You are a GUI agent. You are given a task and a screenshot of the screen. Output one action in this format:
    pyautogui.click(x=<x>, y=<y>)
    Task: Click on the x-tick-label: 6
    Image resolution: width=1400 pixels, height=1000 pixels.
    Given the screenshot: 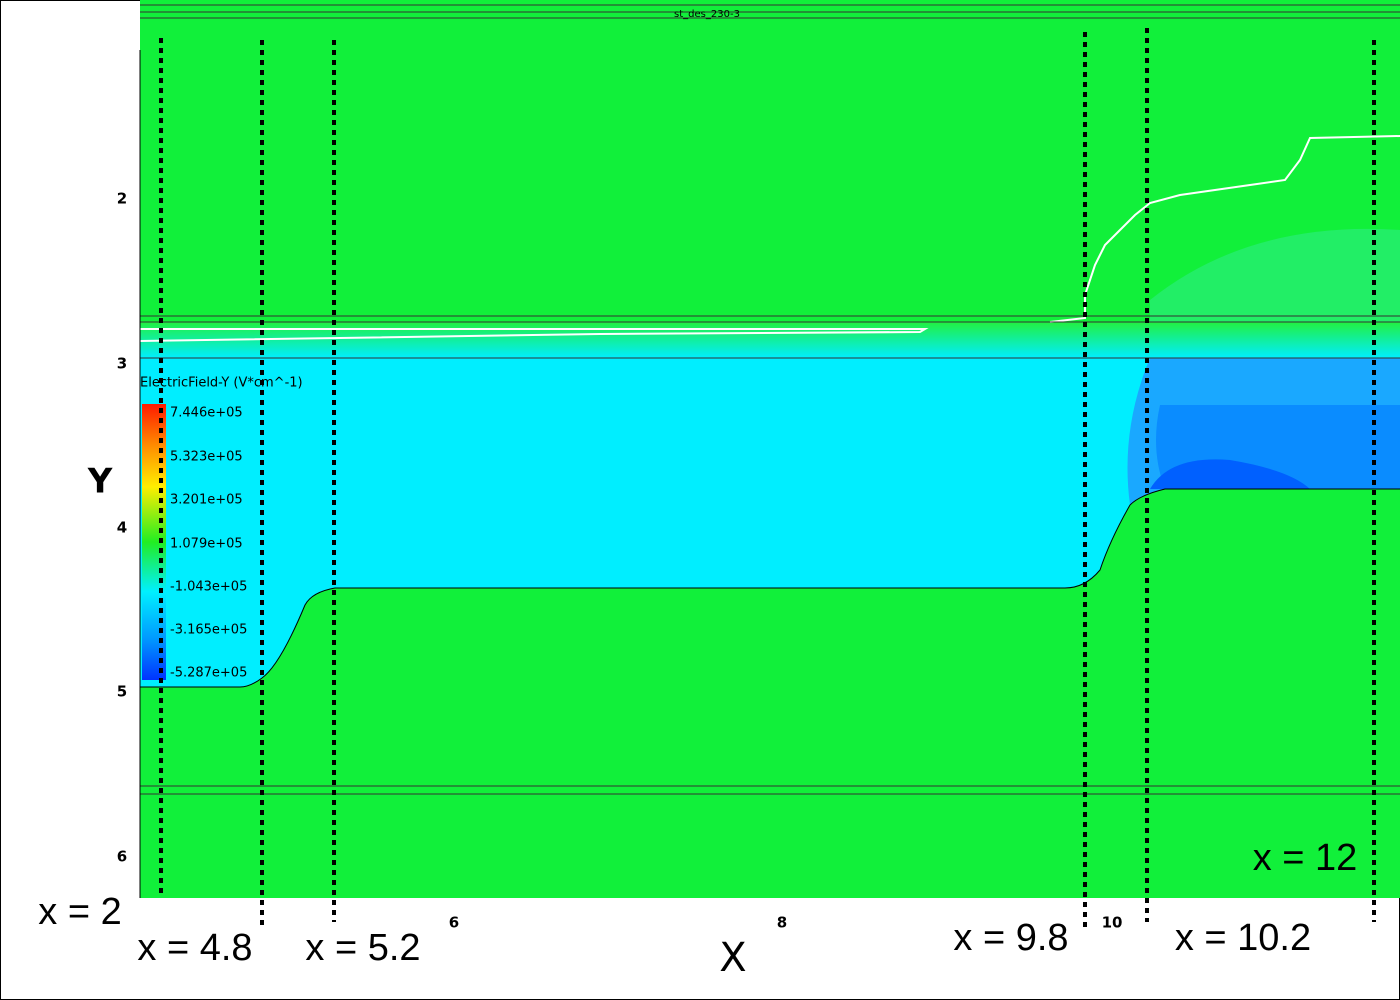 What is the action you would take?
    pyautogui.click(x=454, y=923)
    